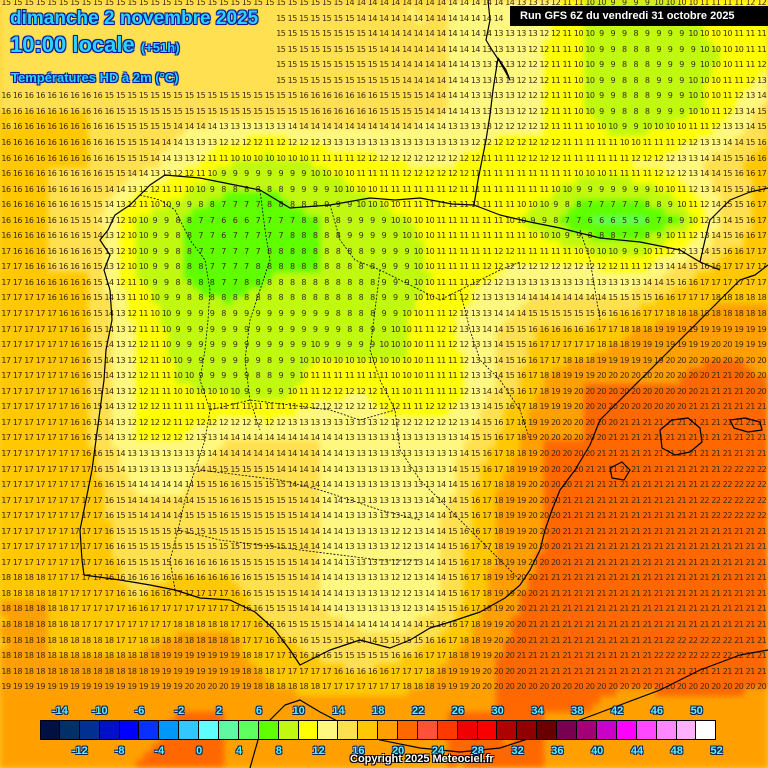  I want to click on color-legend, so click(378, 730).